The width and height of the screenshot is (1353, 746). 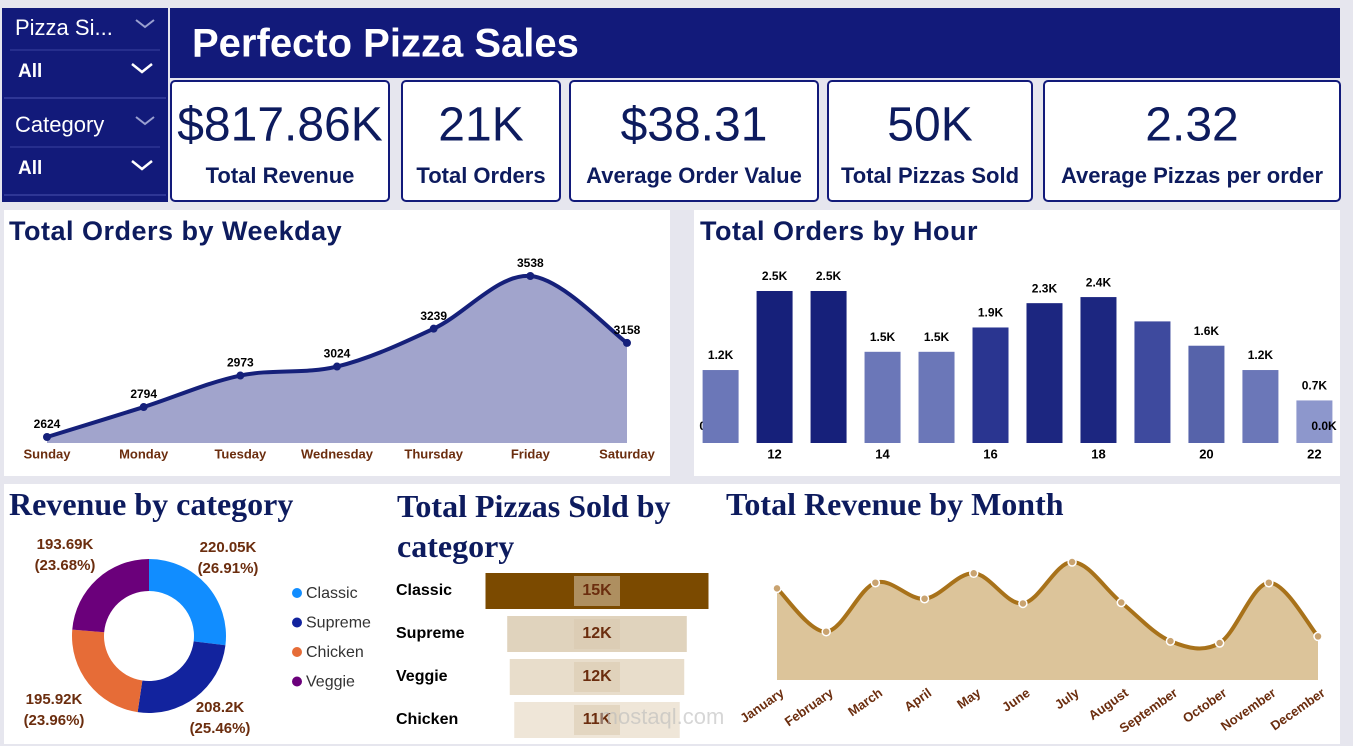 I want to click on y-tick-label: Chicken, so click(x=427, y=719).